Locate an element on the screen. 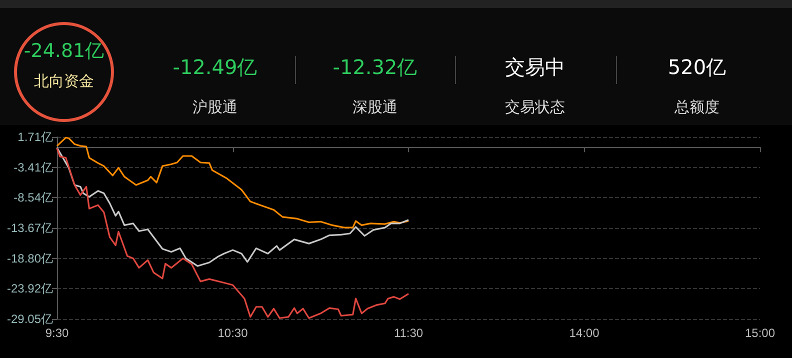  text: 总额度 is located at coordinates (697, 107).